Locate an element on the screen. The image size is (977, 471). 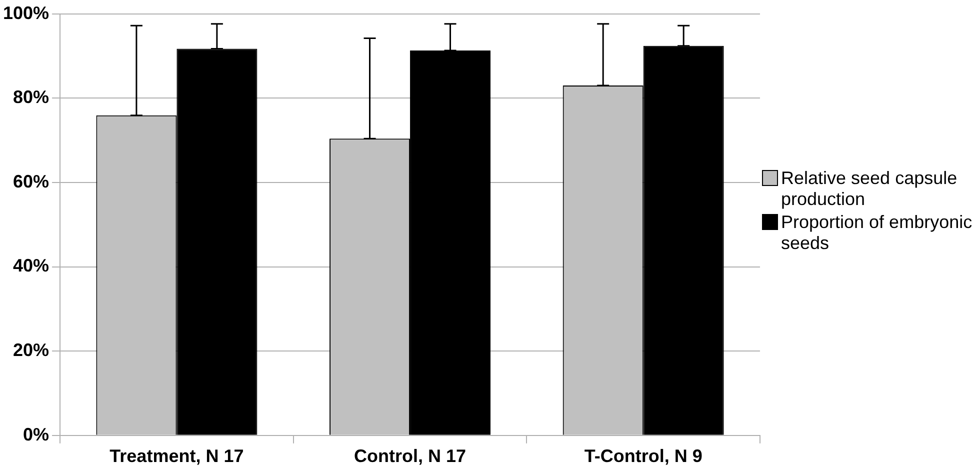
x-tick-label: T-Control, N 9 is located at coordinates (643, 456).